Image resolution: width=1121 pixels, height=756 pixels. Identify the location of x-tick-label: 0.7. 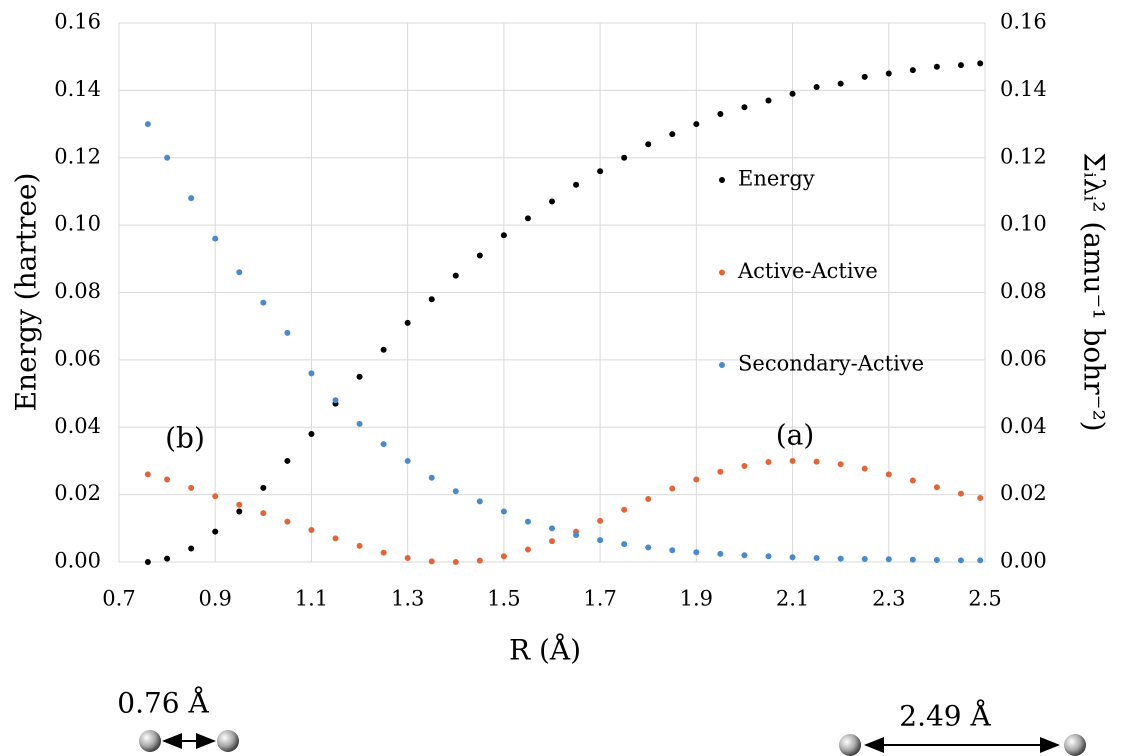
(118, 599).